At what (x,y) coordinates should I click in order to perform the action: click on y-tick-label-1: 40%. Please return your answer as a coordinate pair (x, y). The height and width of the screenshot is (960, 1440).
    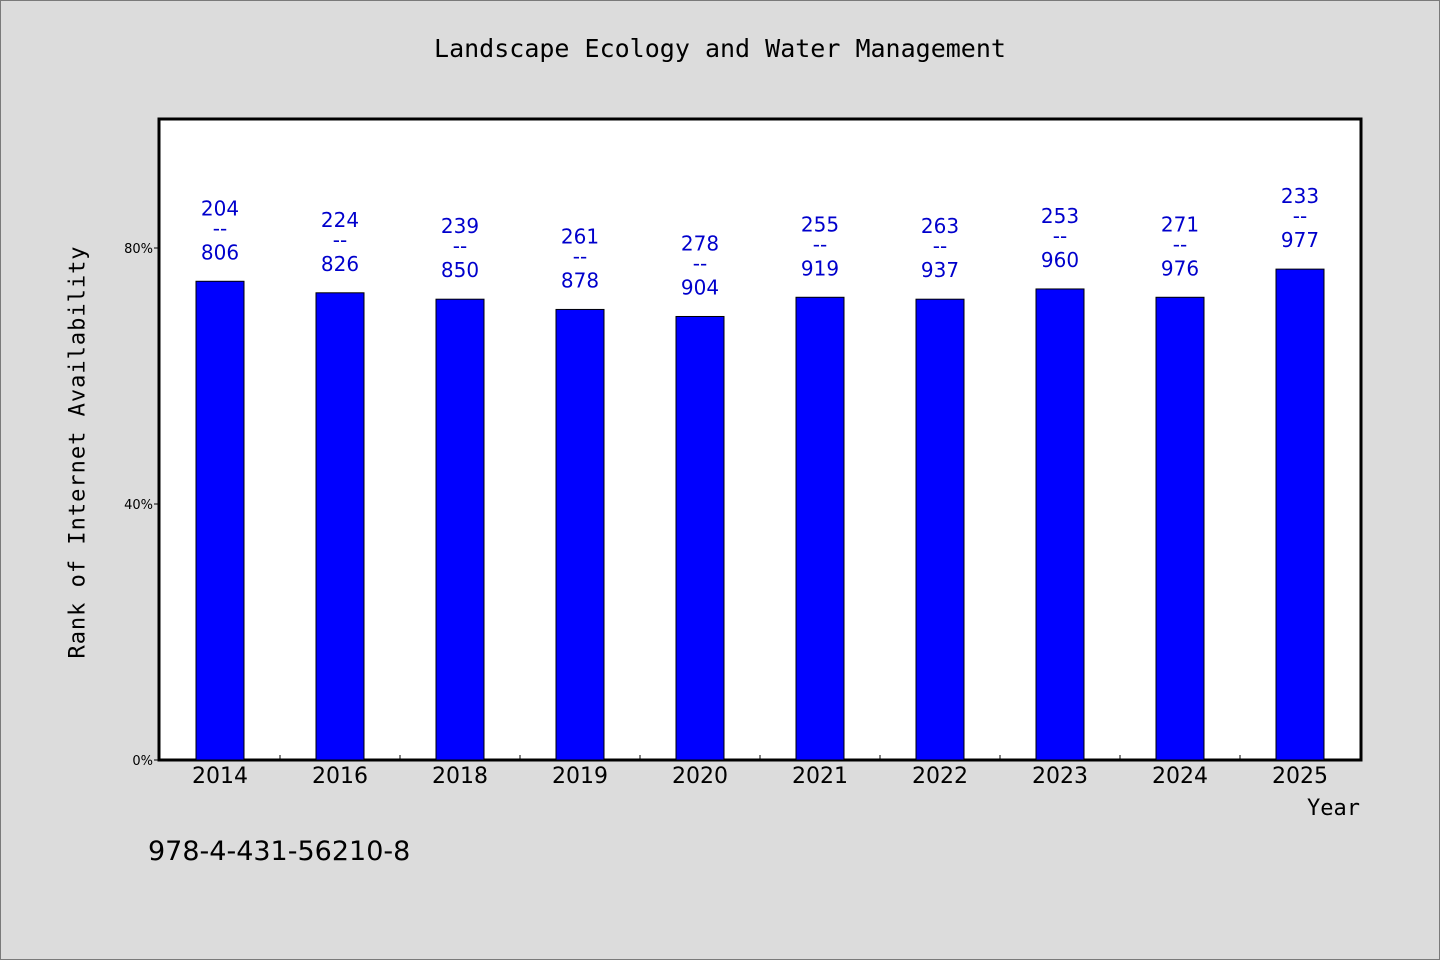
    Looking at the image, I should click on (138, 505).